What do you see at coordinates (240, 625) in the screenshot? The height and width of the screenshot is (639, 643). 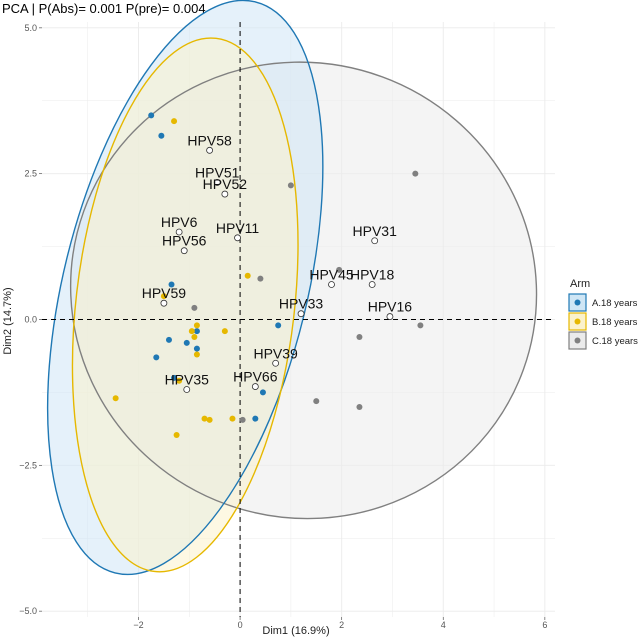 I see `x-tick-label: 0` at bounding box center [240, 625].